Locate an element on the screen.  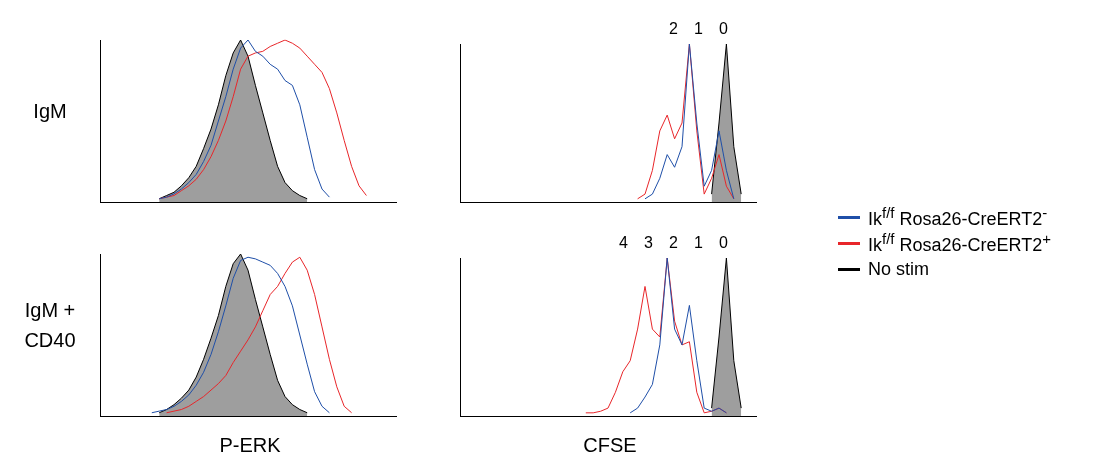
text: 3 is located at coordinates (648, 243).